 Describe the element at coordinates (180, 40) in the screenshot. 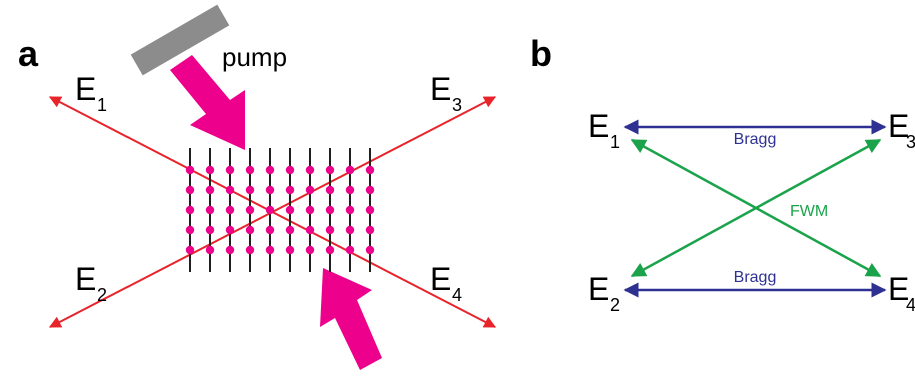

I see `pump-mirror` at that location.